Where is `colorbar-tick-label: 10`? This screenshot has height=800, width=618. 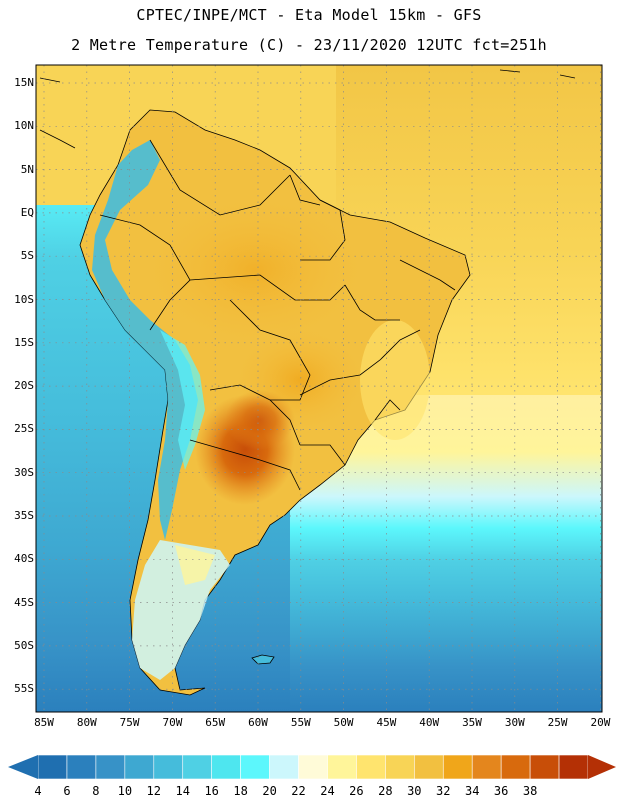
colorbar-tick-label: 10 is located at coordinates (125, 791).